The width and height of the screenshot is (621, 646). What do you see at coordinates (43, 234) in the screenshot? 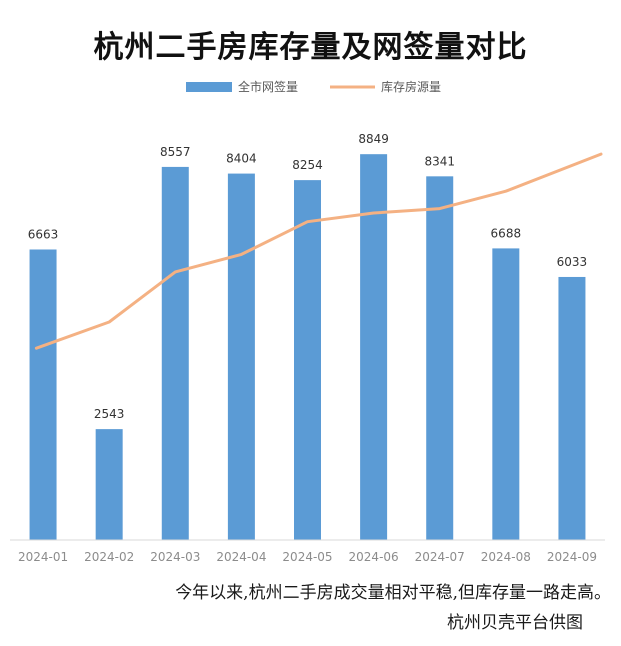
I see `value-label-2024-01: 6663` at bounding box center [43, 234].